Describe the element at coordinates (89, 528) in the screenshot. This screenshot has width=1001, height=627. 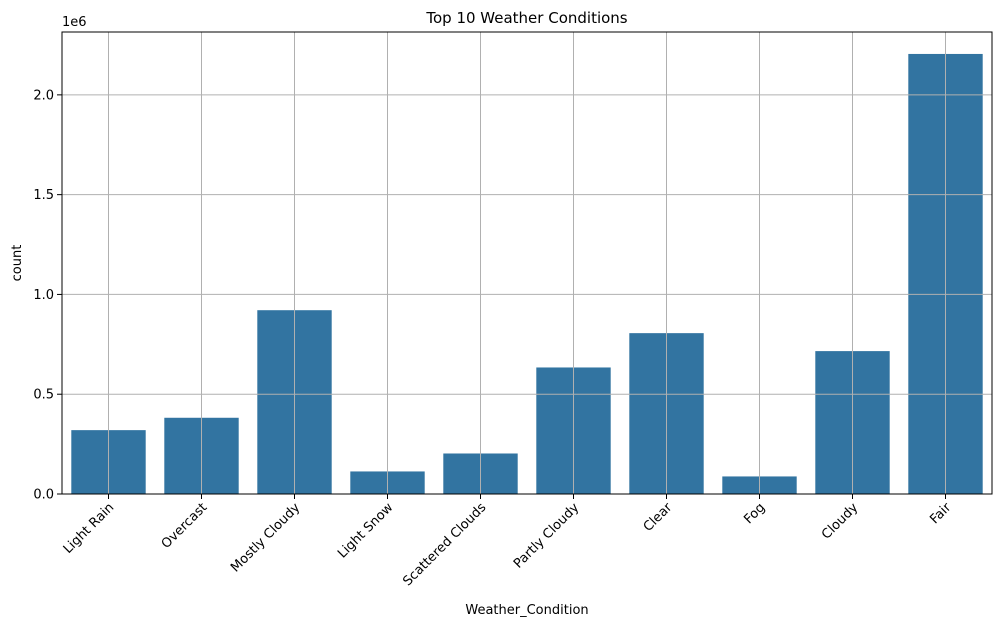
I see `x-tick-label: Light Rain` at that location.